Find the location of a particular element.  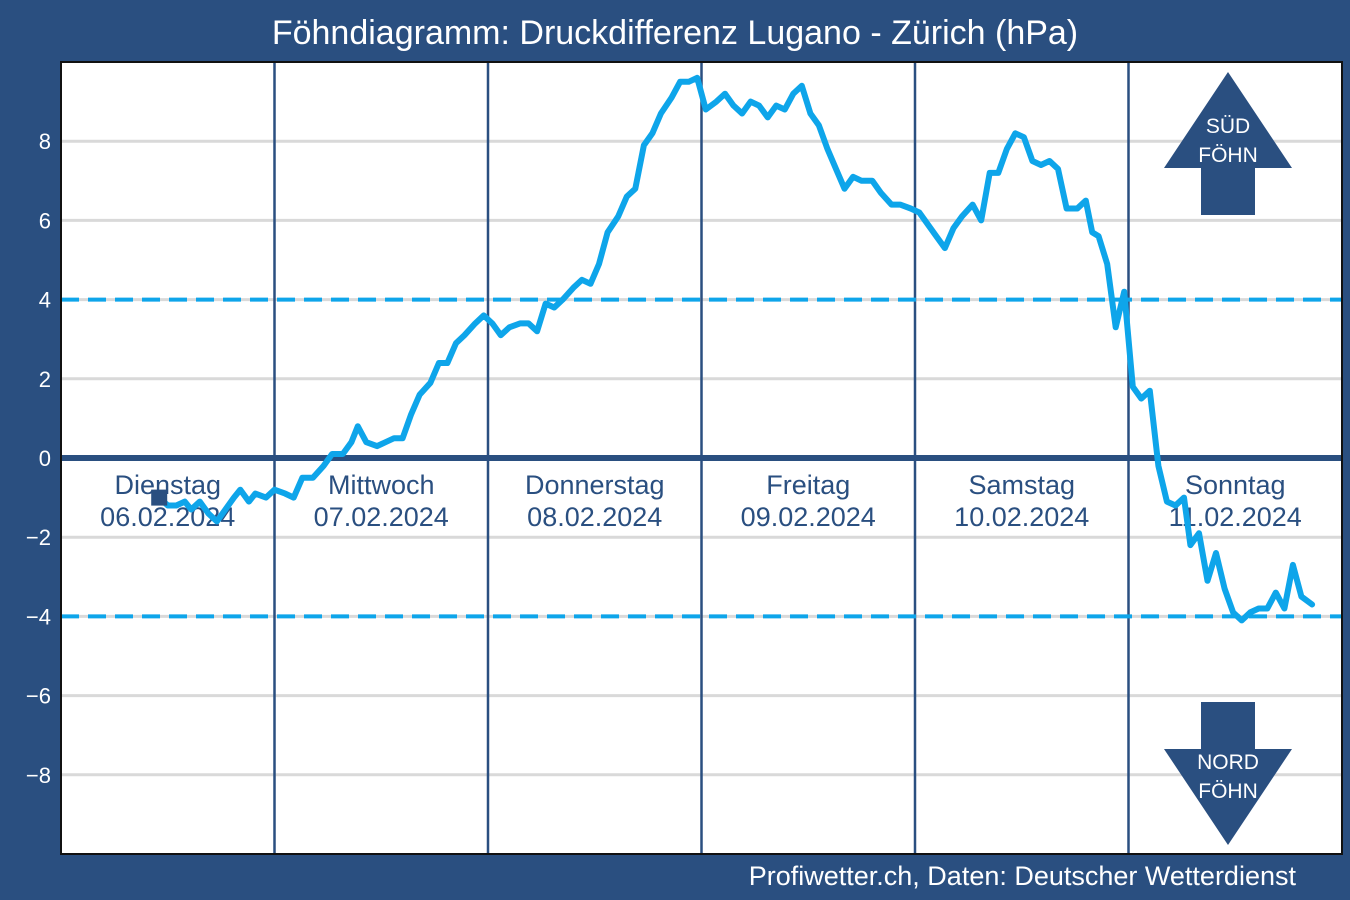

y-tick-label: −4 is located at coordinates (38, 616).